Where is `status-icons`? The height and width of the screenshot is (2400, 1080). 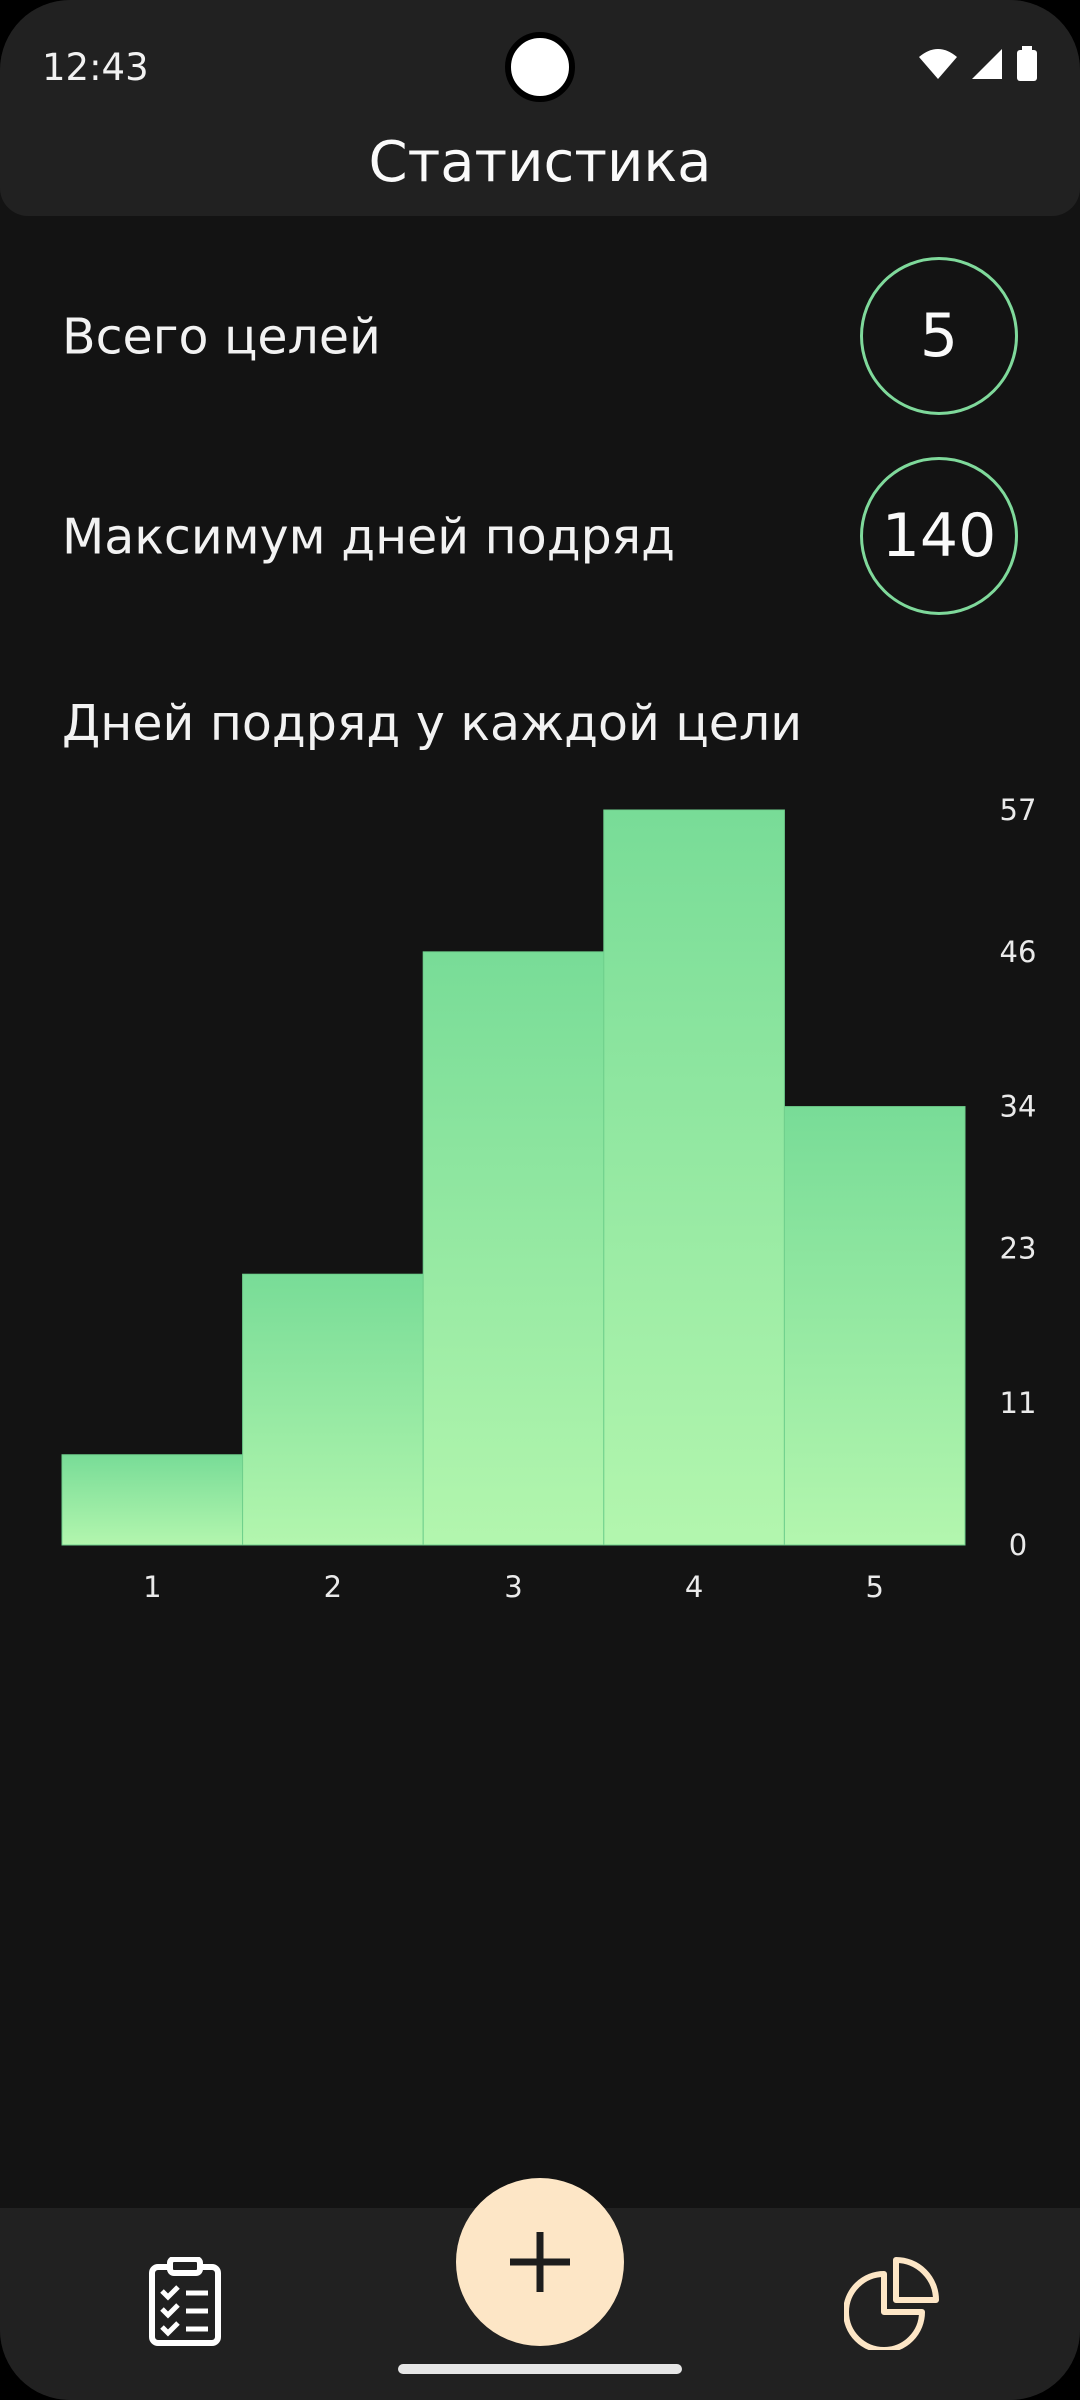 status-icons is located at coordinates (978, 64).